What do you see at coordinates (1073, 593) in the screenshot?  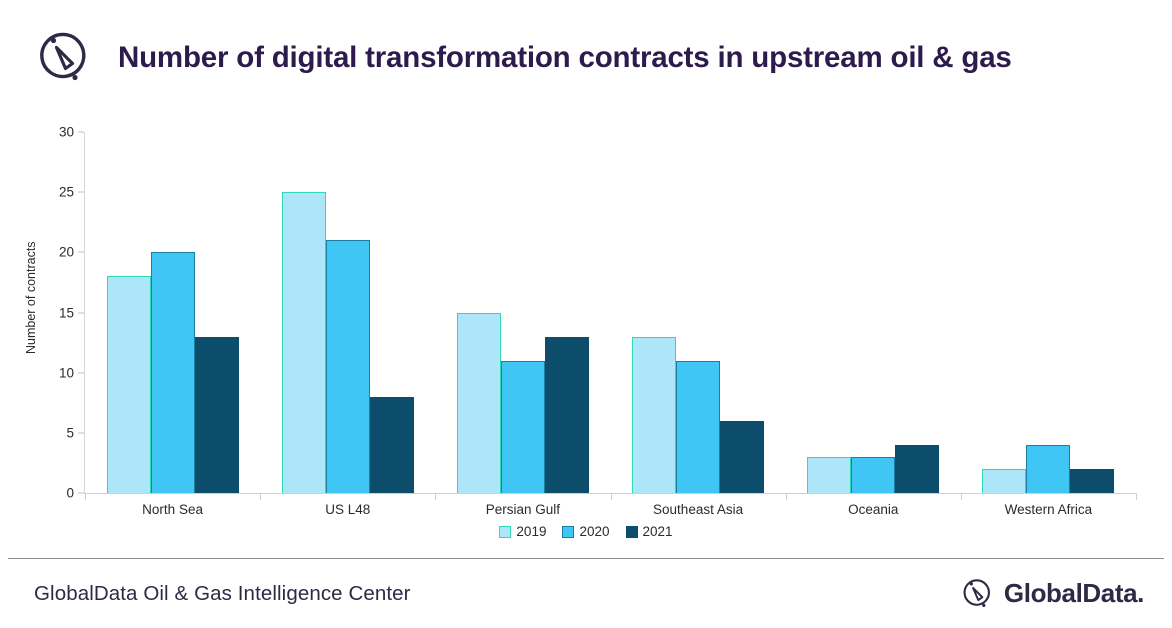 I see `footer-wordmark: GlobalData.` at bounding box center [1073, 593].